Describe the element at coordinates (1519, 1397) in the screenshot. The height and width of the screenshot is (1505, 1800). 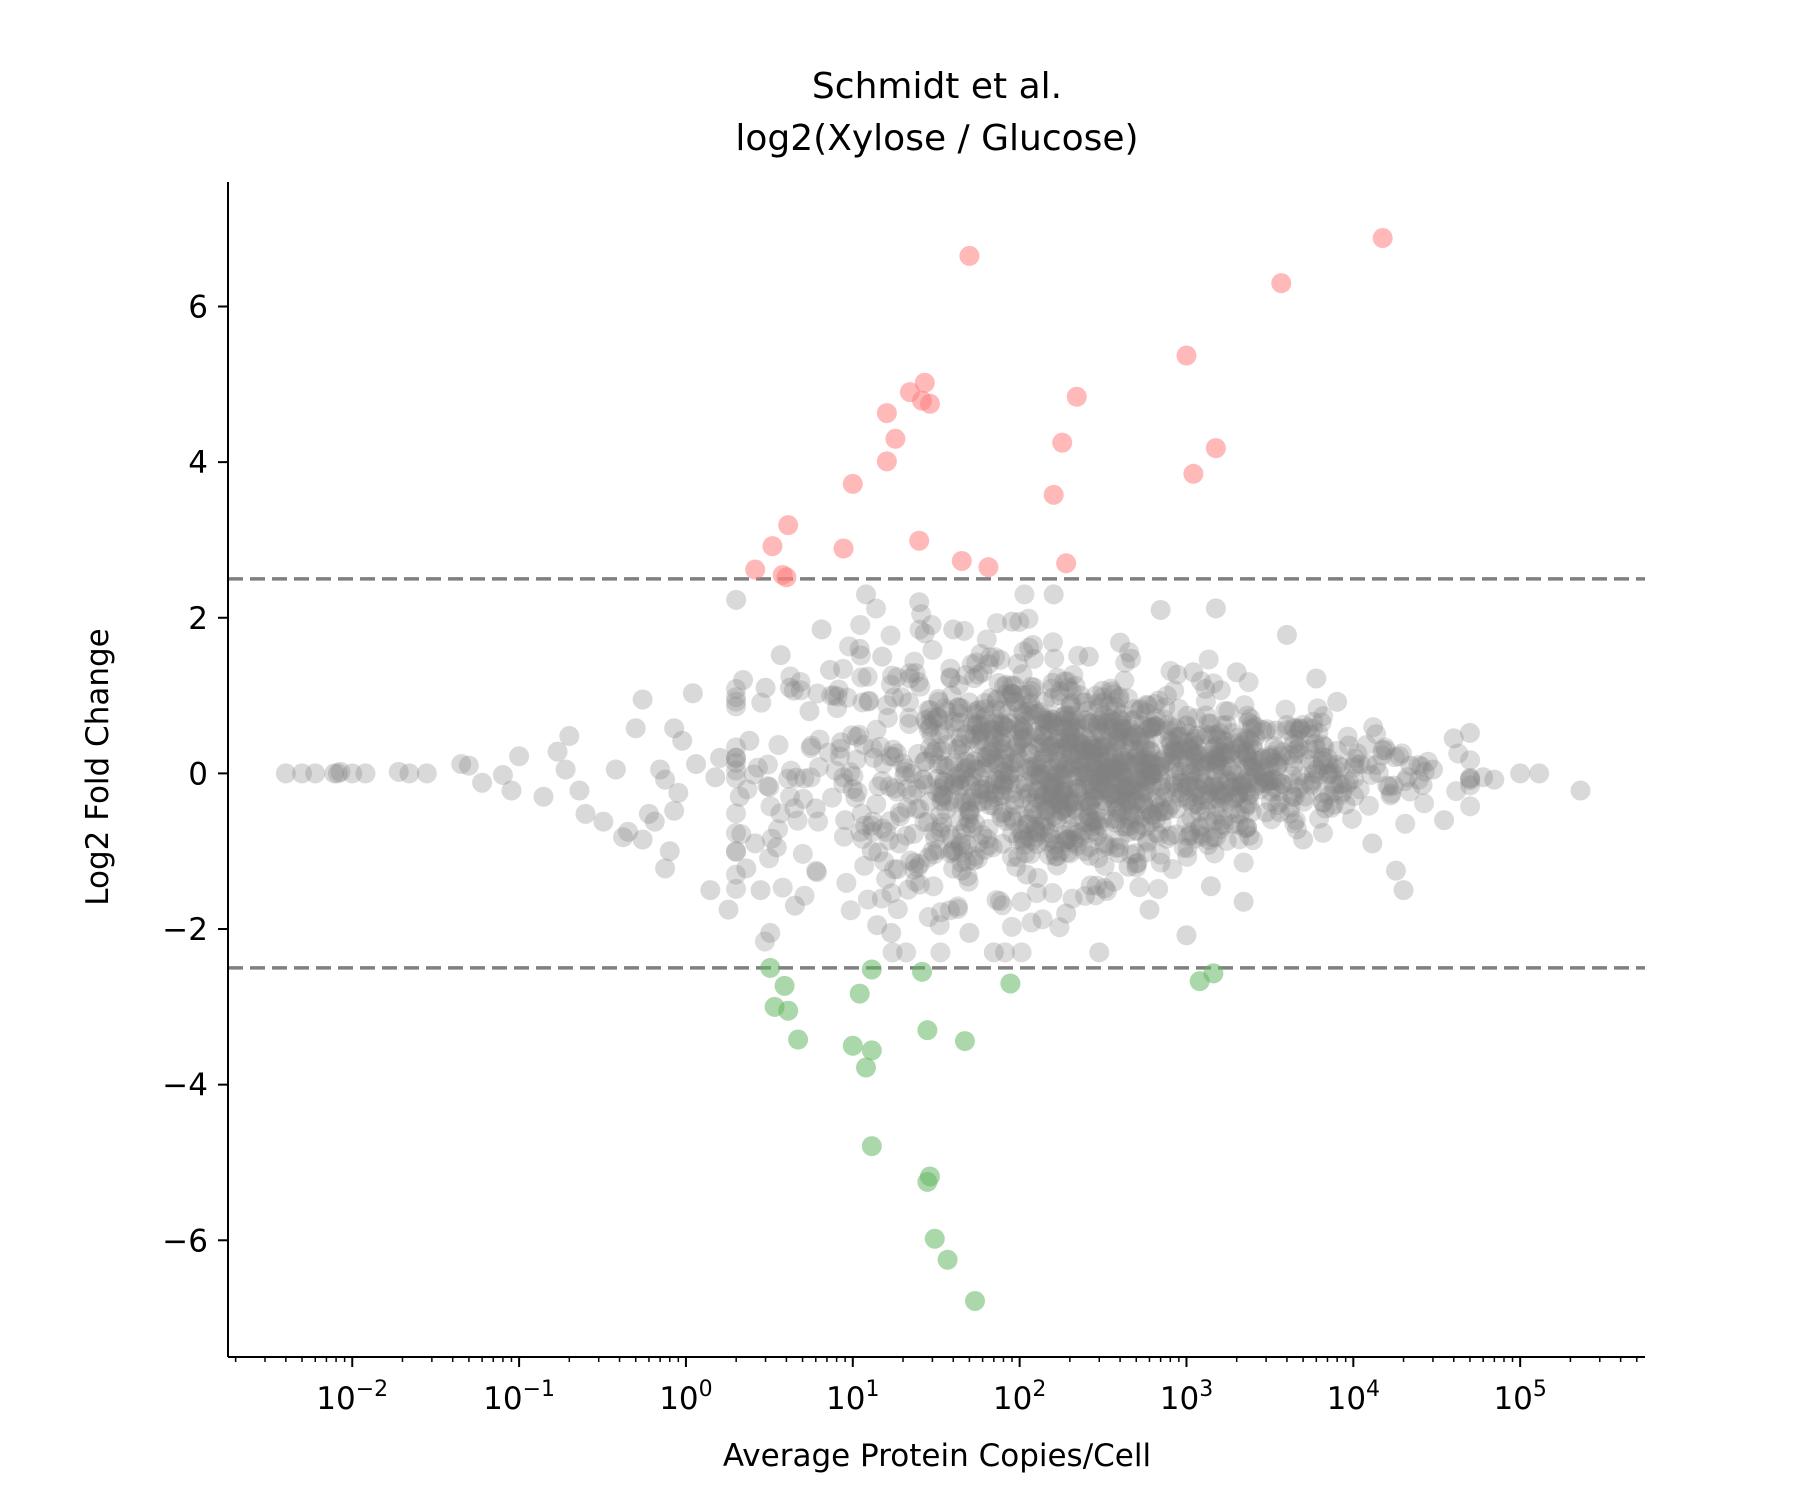
I see `x-tick-label: 10⁵` at that location.